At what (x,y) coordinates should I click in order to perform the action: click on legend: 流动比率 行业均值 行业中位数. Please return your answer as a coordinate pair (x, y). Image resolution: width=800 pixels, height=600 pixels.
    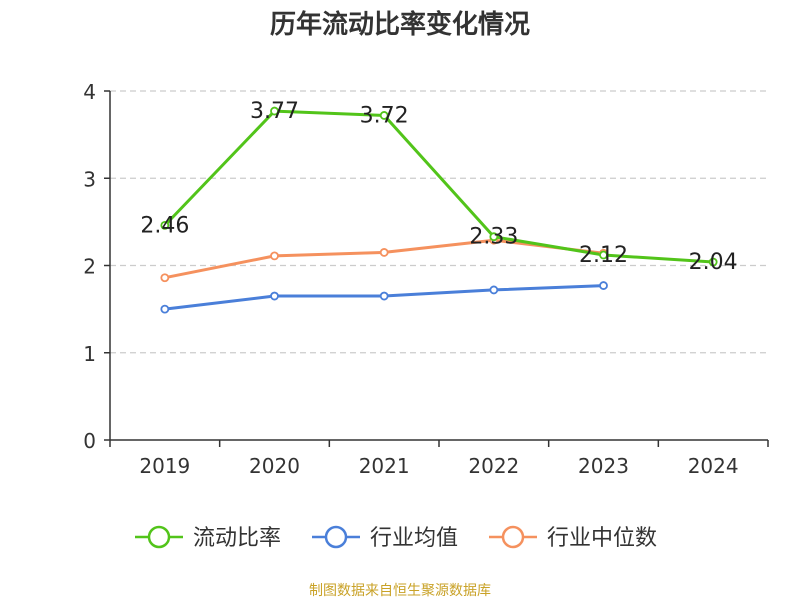
    Looking at the image, I should click on (396, 538).